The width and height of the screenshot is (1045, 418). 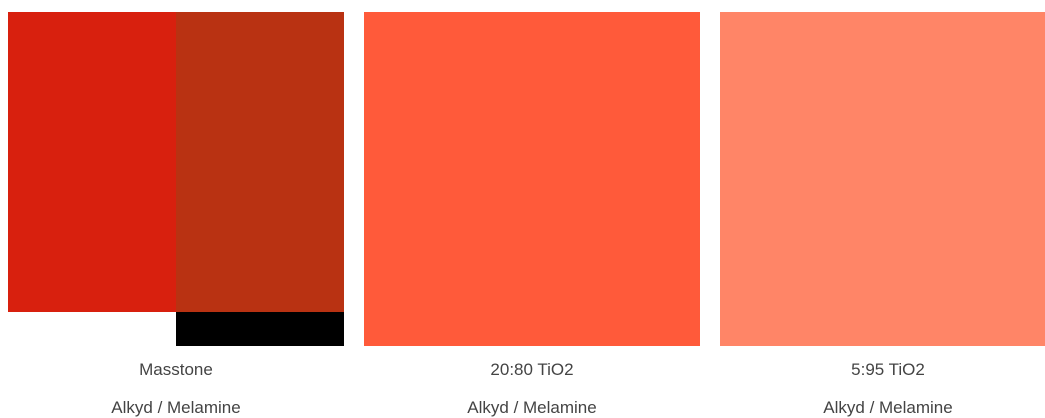 What do you see at coordinates (260, 162) in the screenshot?
I see `swatch-right-half` at bounding box center [260, 162].